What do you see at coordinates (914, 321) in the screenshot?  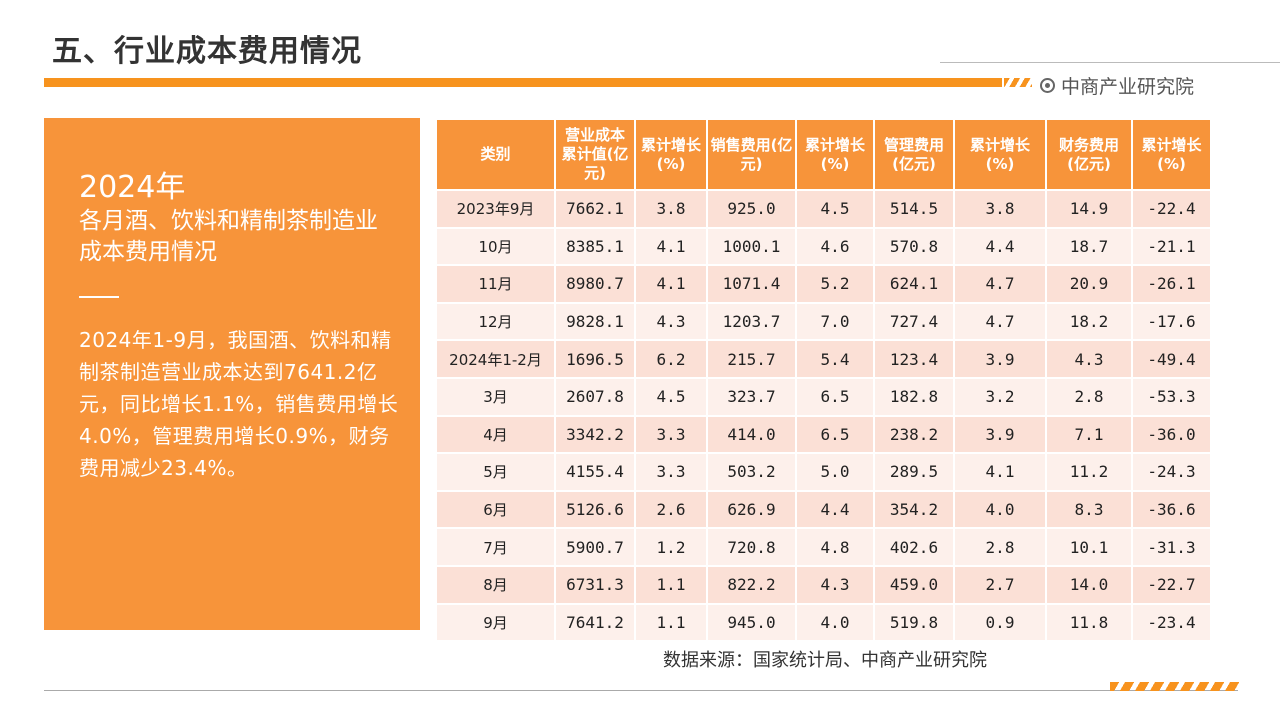 I see `table-value-cell: 727.4` at bounding box center [914, 321].